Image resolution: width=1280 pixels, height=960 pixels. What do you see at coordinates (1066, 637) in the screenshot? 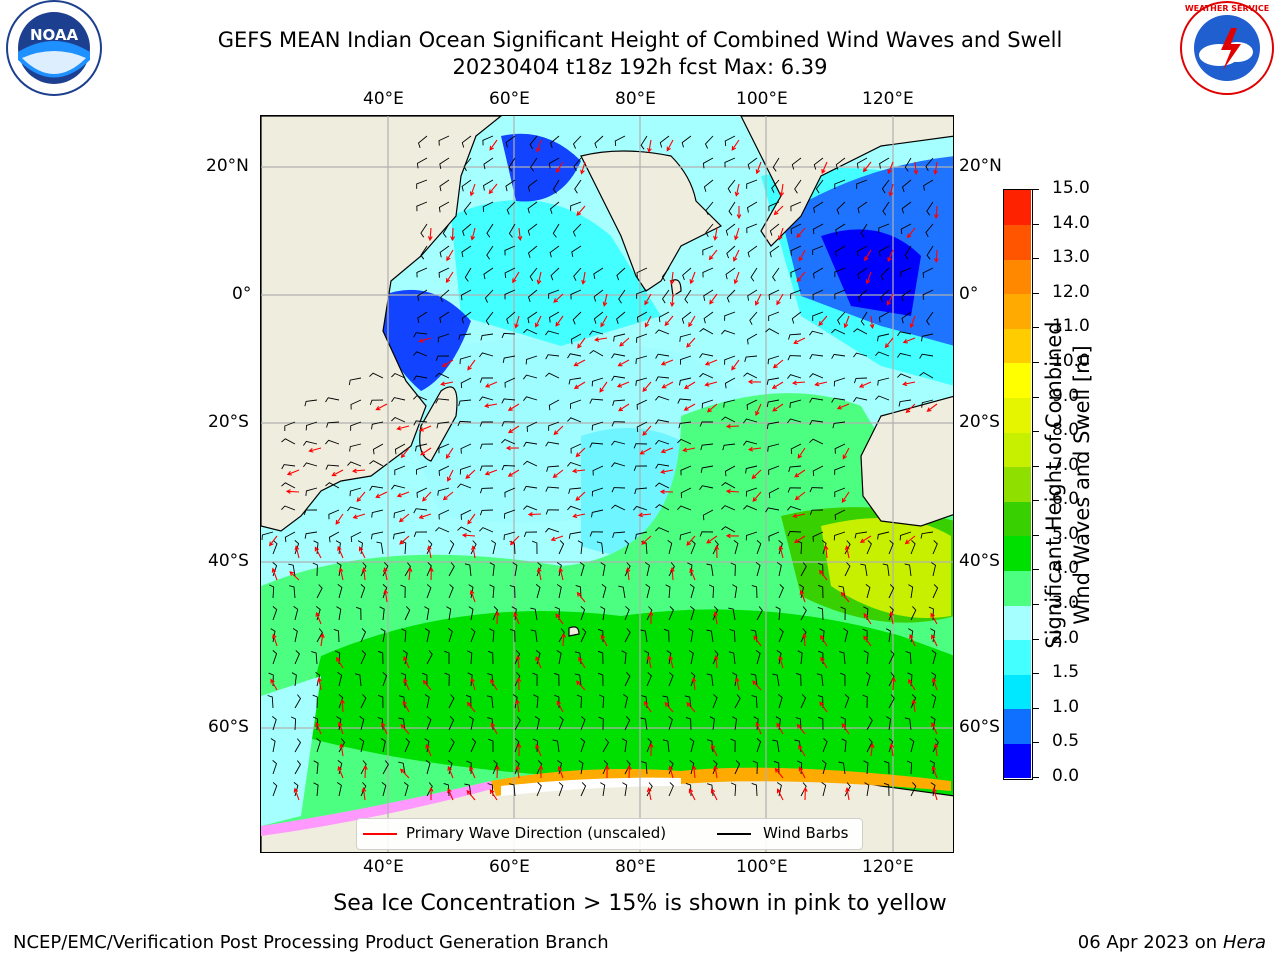
I see `colorbar-tick-label: 2.0` at bounding box center [1066, 637].